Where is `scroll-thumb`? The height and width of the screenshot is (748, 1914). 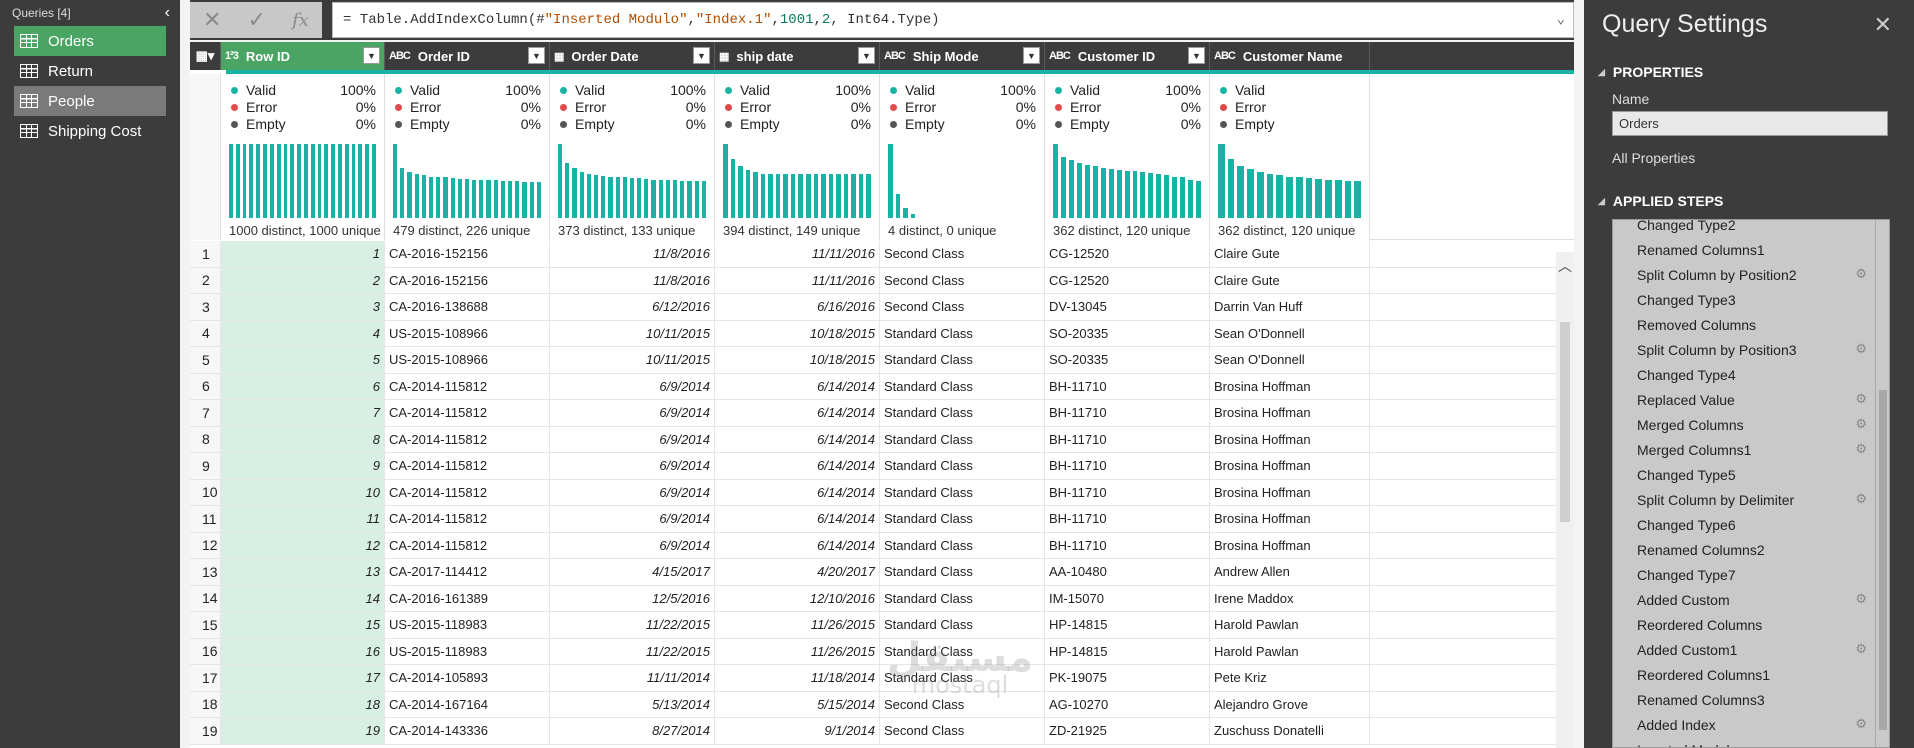
scroll-thumb is located at coordinates (1565, 422).